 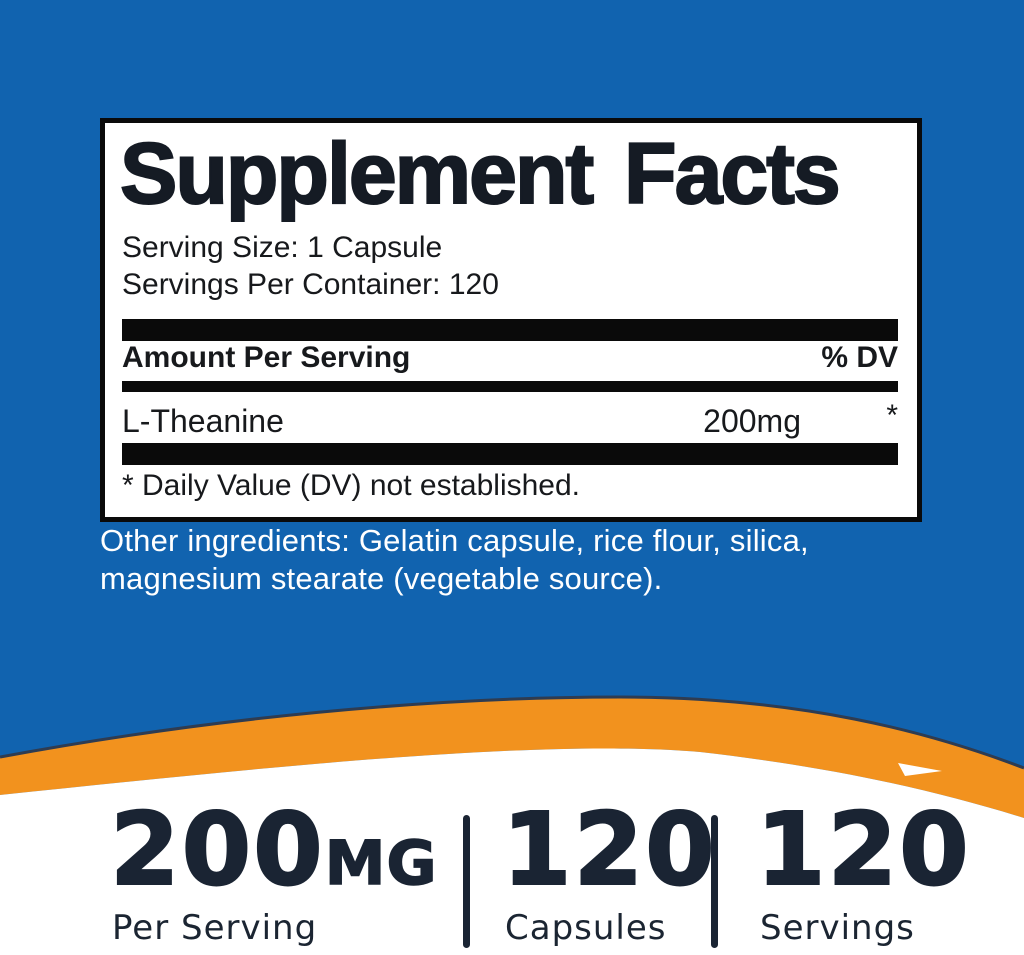 I want to click on thick-rule-top, so click(x=510, y=330).